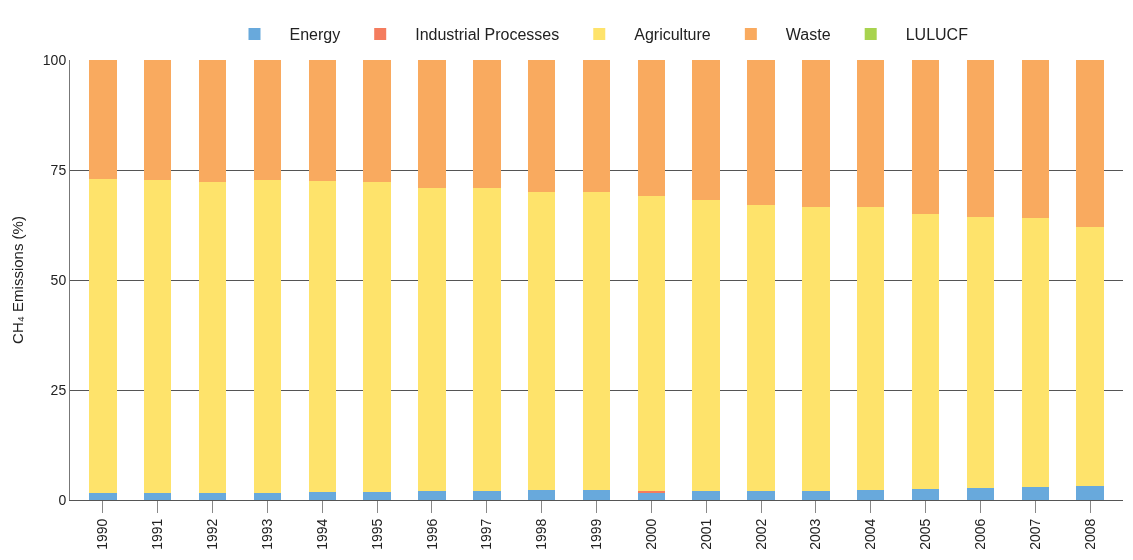 Image resolution: width=1133 pixels, height=560 pixels. What do you see at coordinates (18, 280) in the screenshot?
I see `y-axis-title: CH₄ Emissions (%)` at bounding box center [18, 280].